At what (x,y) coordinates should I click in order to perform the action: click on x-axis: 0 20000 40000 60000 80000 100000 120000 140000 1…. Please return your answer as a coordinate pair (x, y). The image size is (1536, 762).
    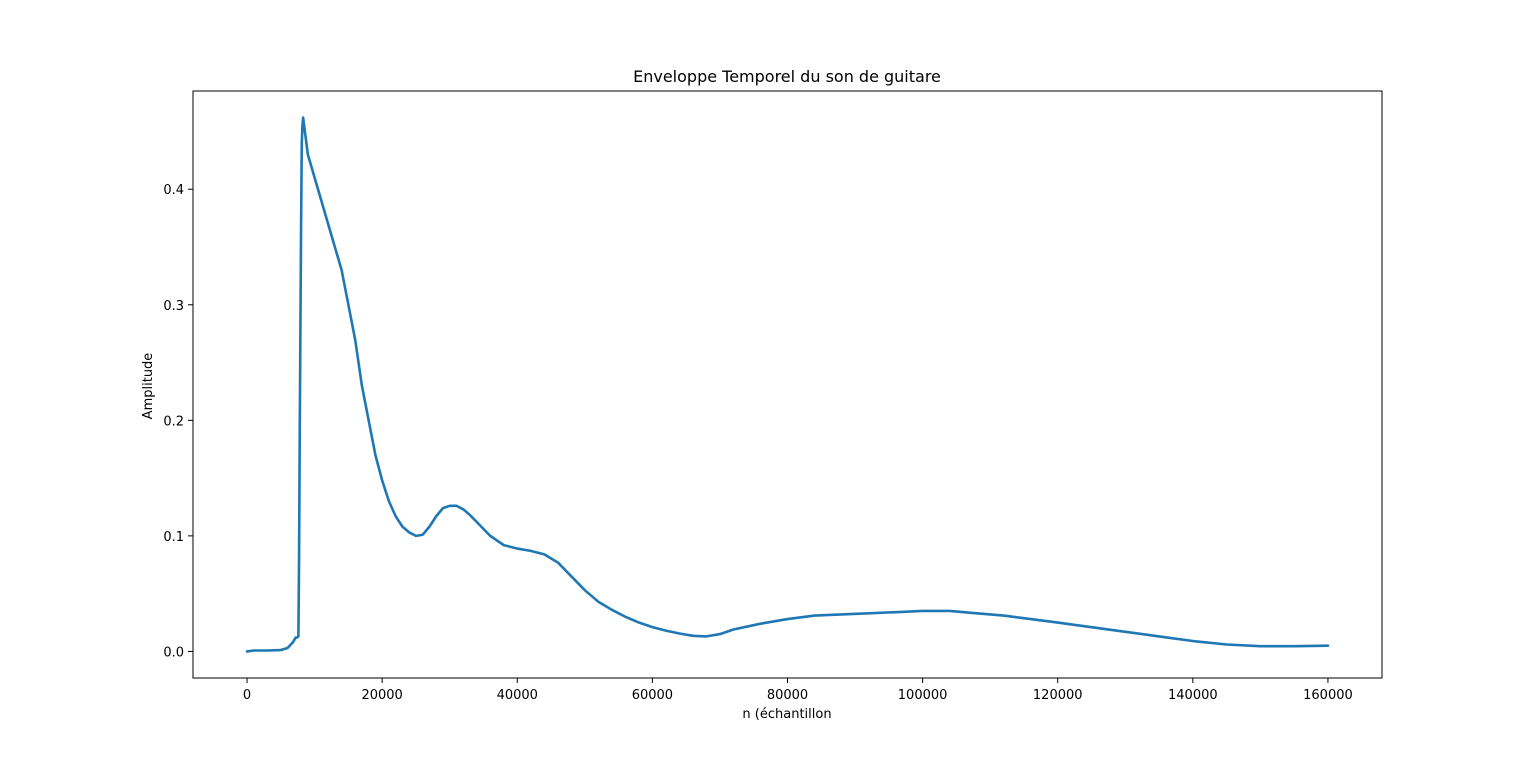
    Looking at the image, I should click on (798, 690).